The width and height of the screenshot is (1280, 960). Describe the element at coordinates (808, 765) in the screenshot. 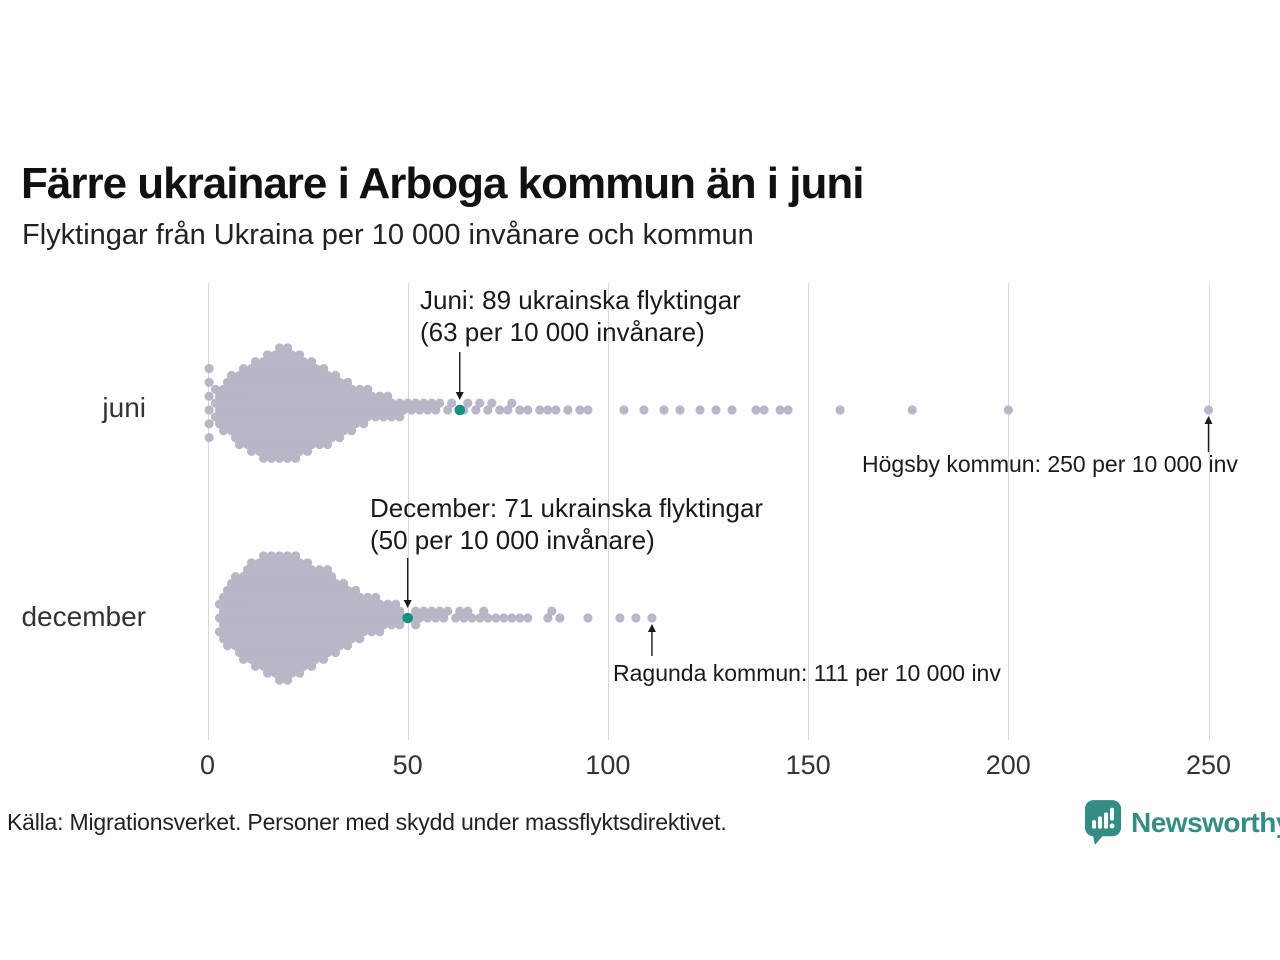

I see `x-tick-label: 150` at that location.